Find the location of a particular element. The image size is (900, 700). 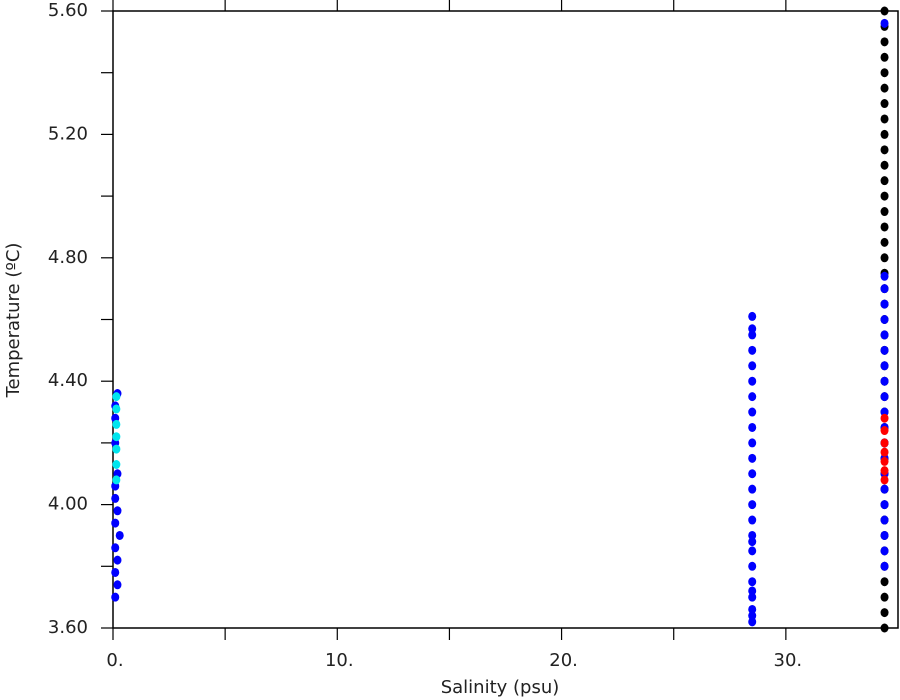

y-tick-label: 5.20 is located at coordinates (68, 133).